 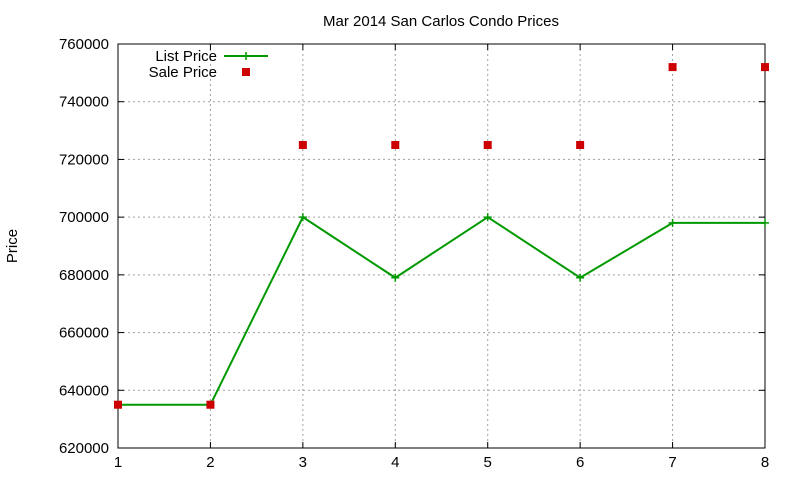 What do you see at coordinates (84, 275) in the screenshot?
I see `y-tick-label: 680000` at bounding box center [84, 275].